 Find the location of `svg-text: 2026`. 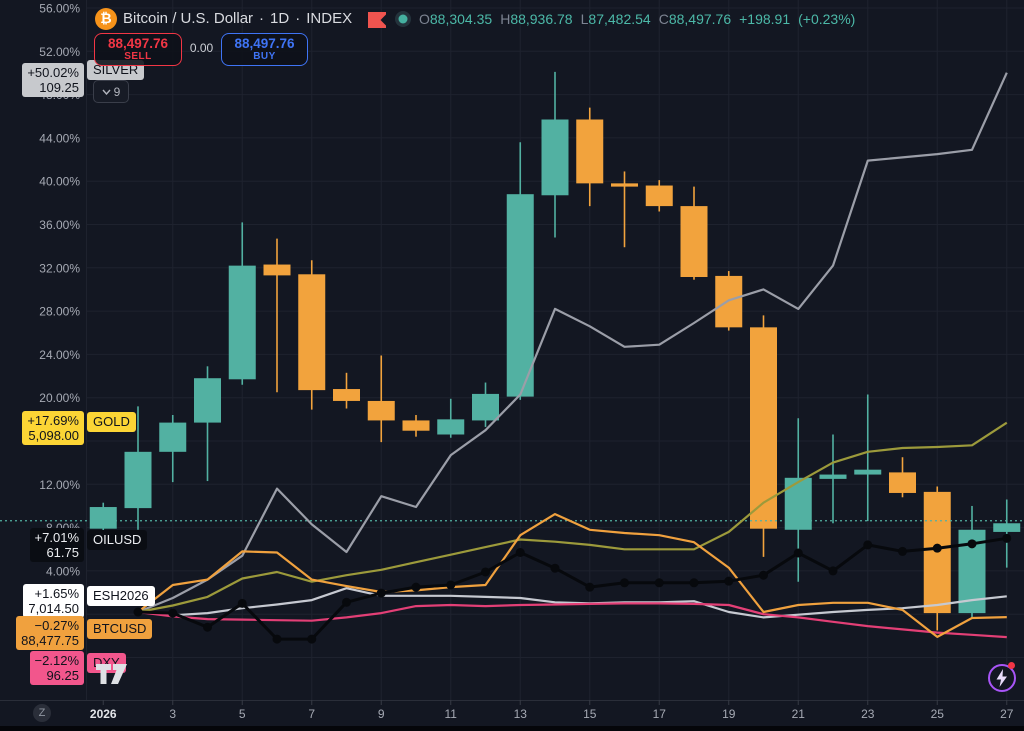

svg-text: 2026 is located at coordinates (103, 714).